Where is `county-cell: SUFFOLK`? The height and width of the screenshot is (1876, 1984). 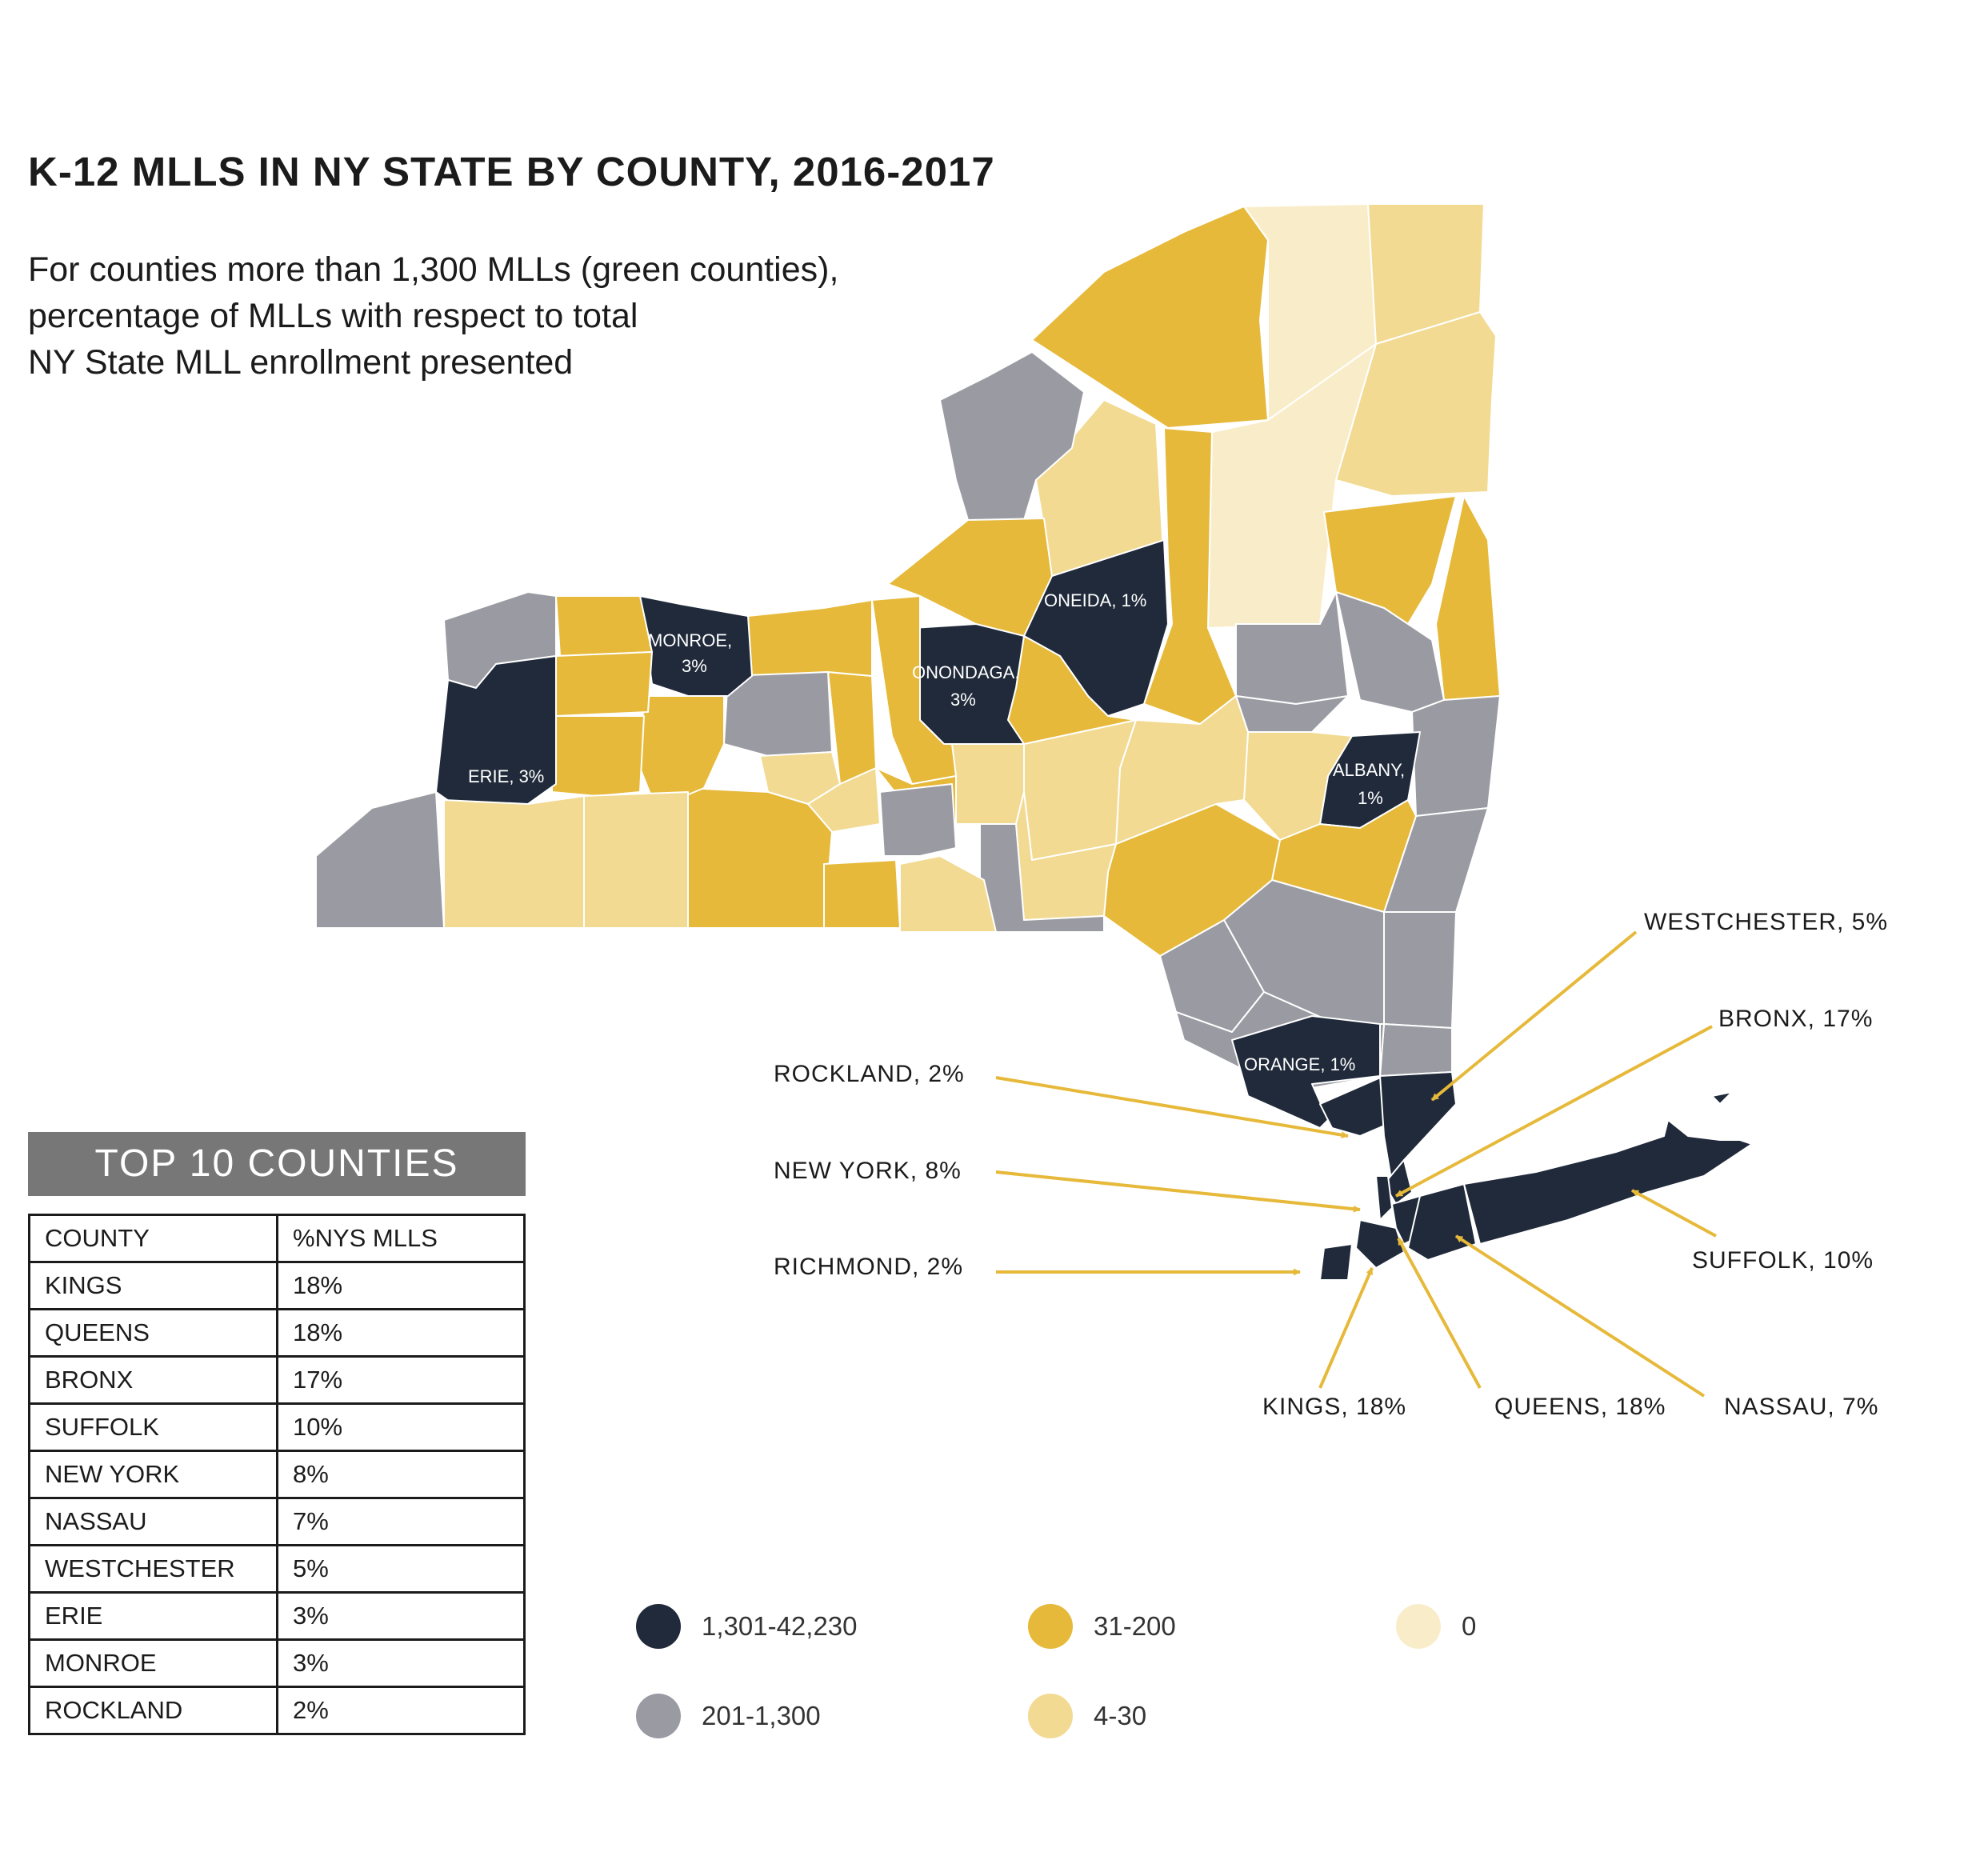
county-cell: SUFFOLK is located at coordinates (153, 1427).